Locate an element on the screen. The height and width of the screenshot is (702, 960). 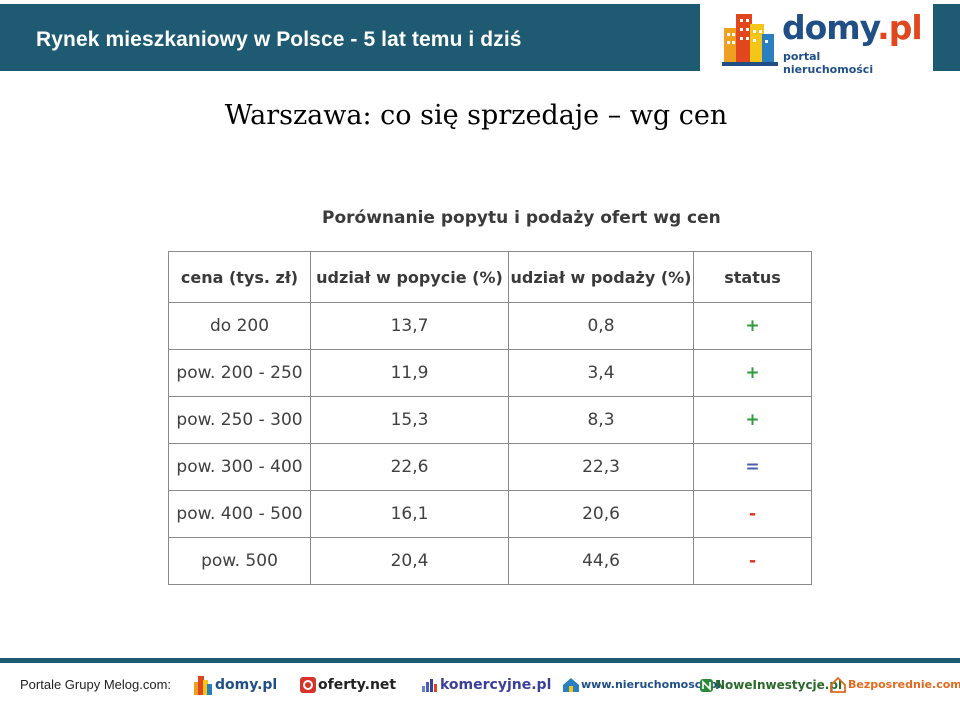
demand-cell: 20,4 is located at coordinates (409, 561).